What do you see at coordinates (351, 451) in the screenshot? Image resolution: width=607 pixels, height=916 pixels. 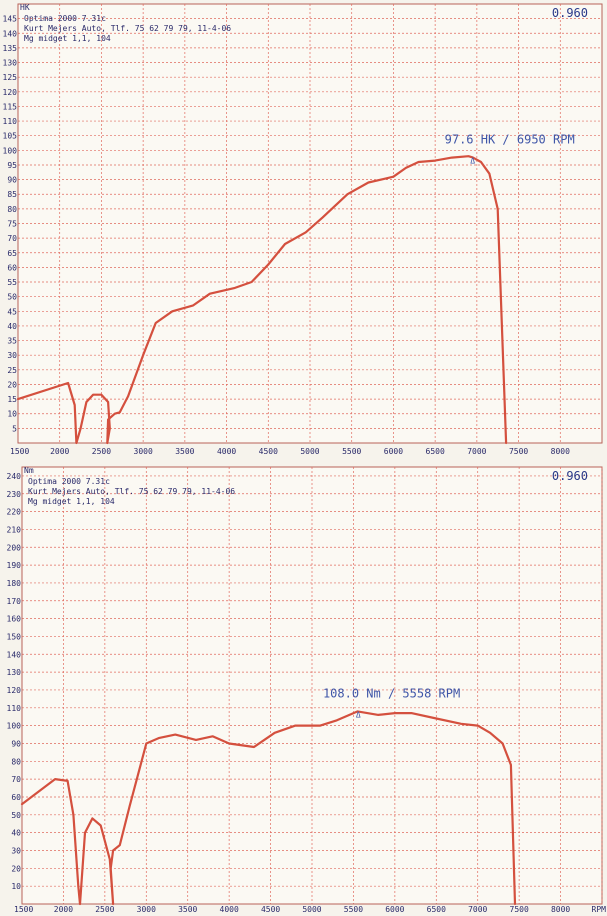 I see `chart-0-x-tick-label-8: 5500` at bounding box center [351, 451].